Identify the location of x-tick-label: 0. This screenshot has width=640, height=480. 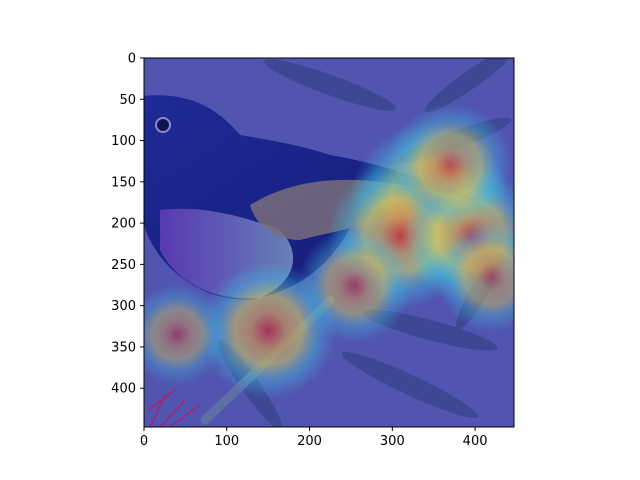
(144, 441).